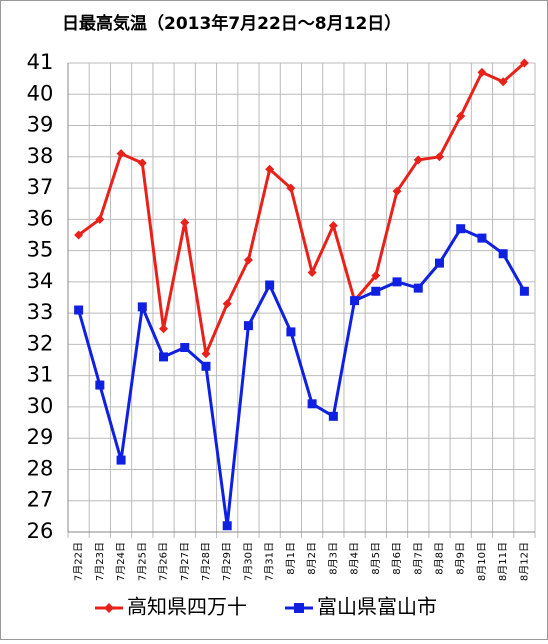 The image size is (548, 644). I want to click on y-tick-label: 38, so click(40, 156).